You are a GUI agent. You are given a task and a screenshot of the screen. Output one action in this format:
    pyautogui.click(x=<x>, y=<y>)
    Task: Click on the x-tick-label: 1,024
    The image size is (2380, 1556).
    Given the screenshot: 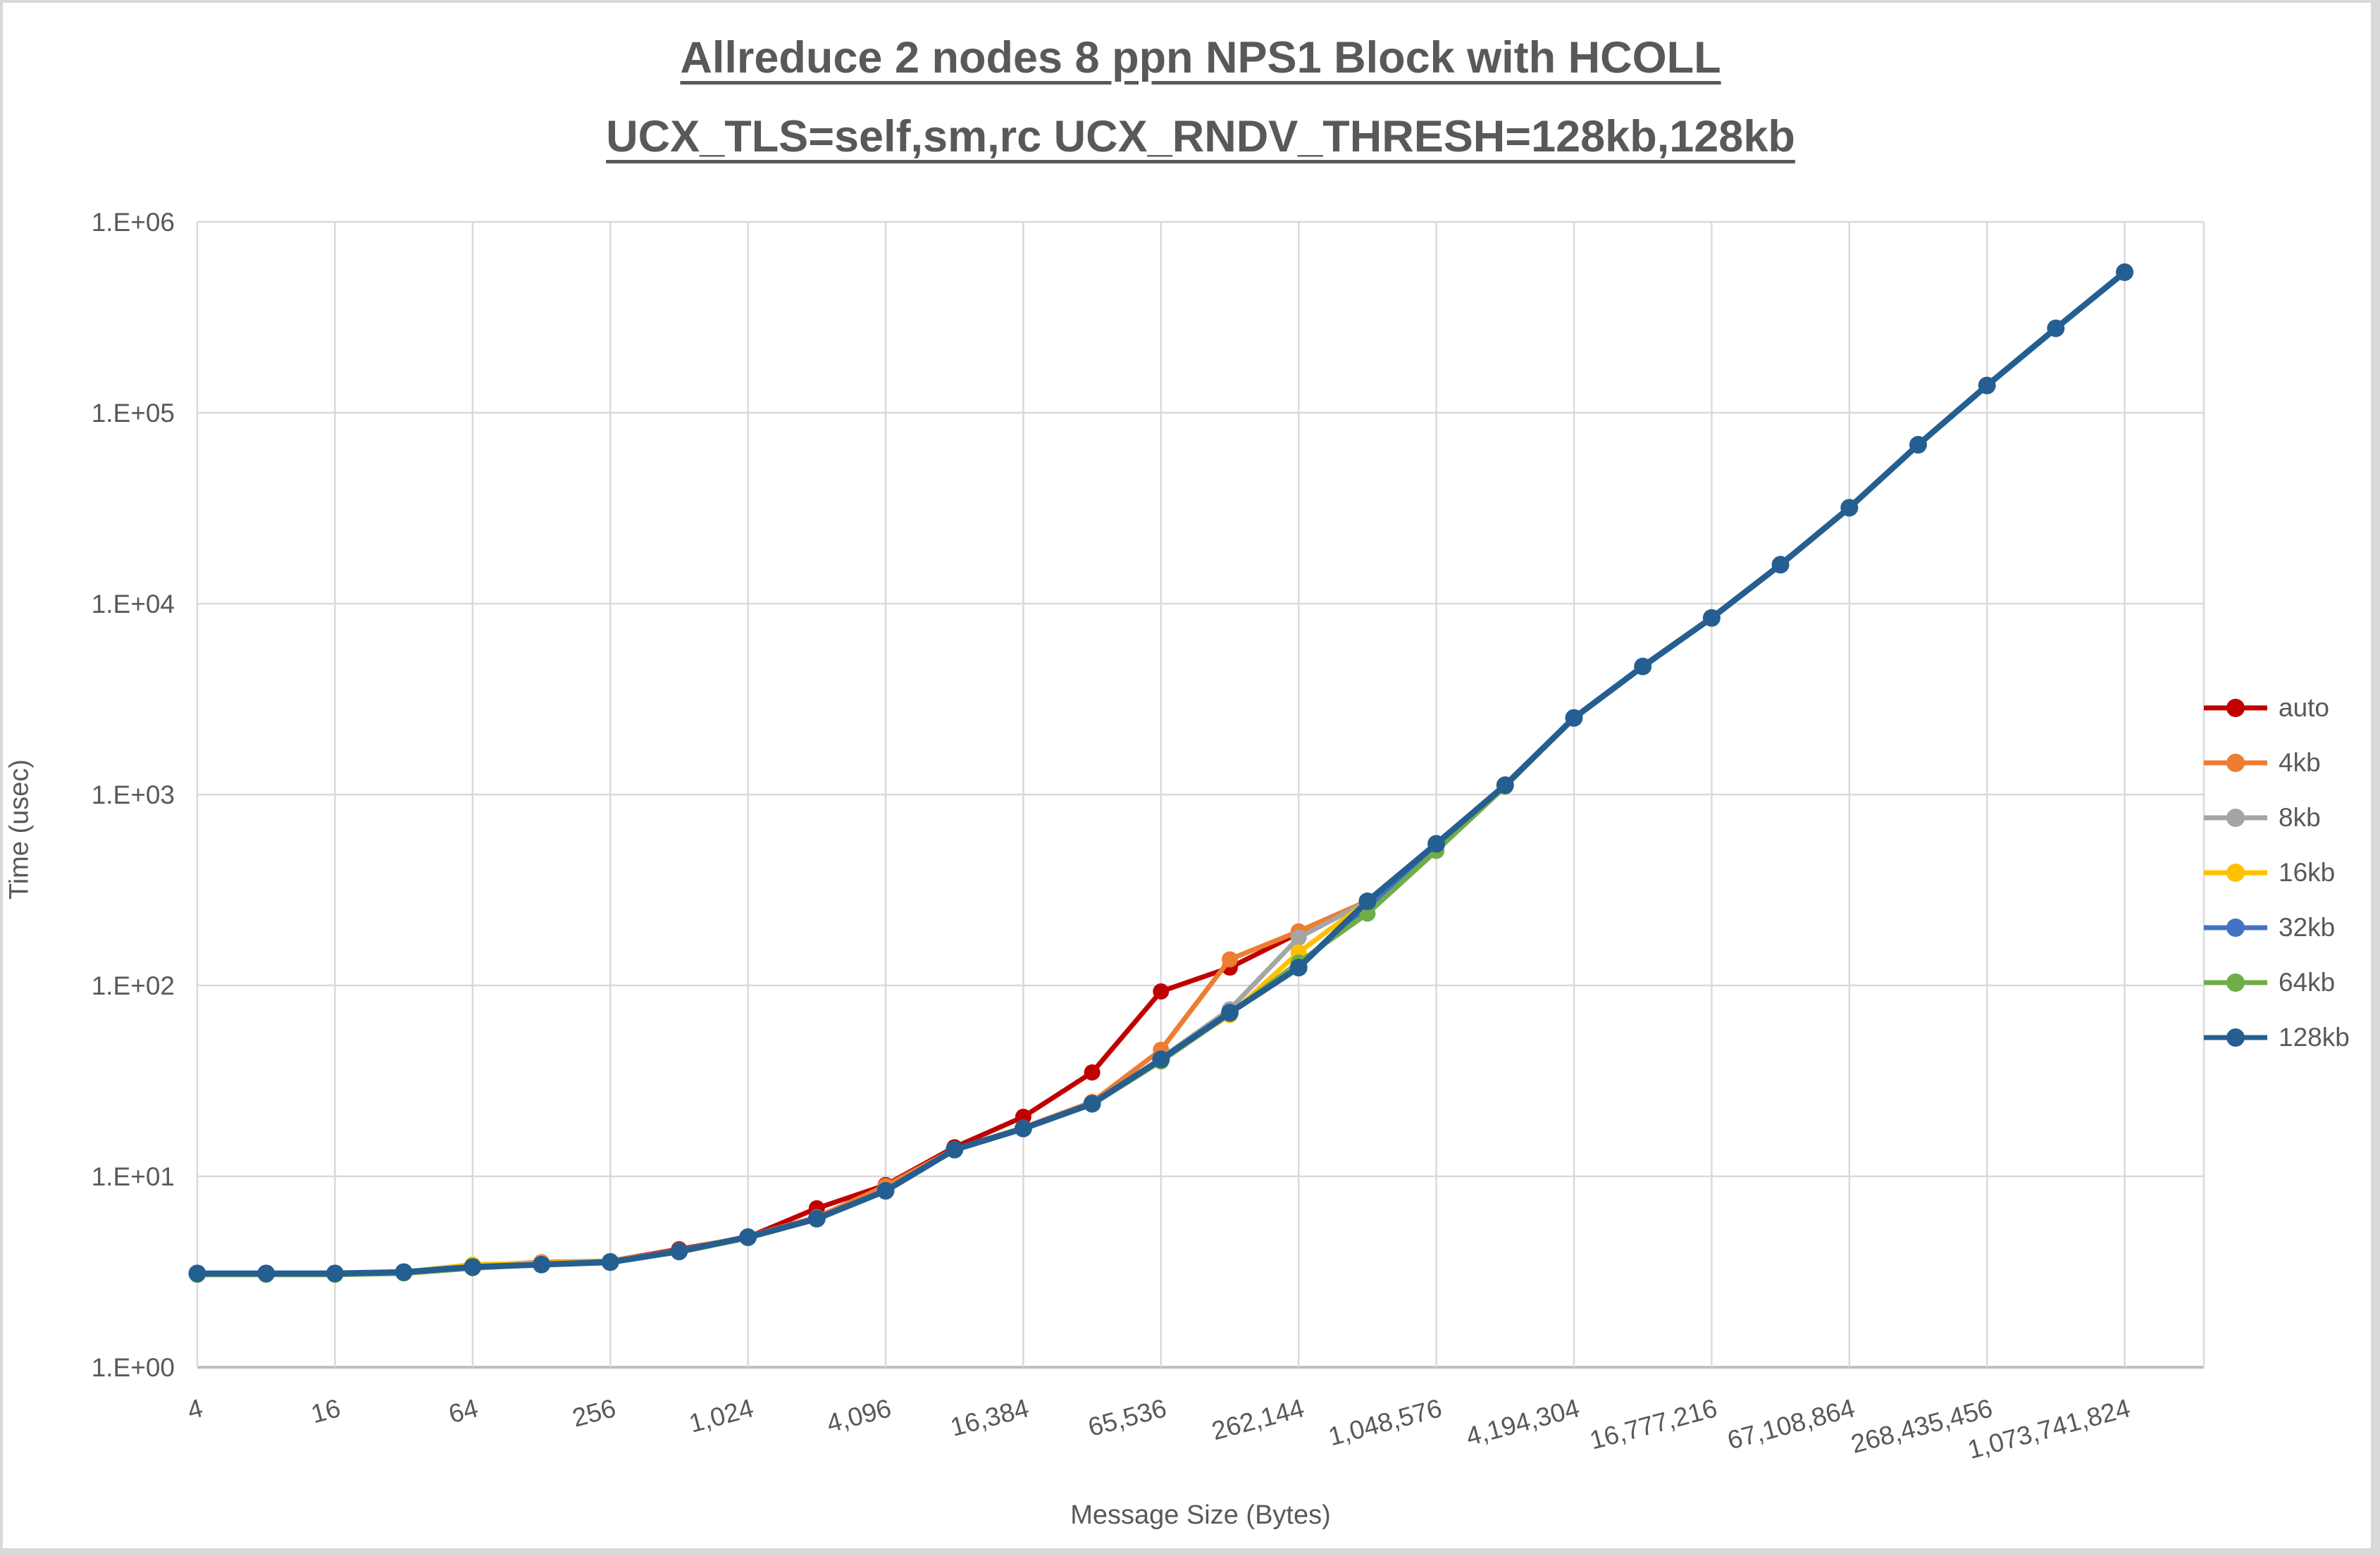 What is the action you would take?
    pyautogui.click(x=721, y=1415)
    